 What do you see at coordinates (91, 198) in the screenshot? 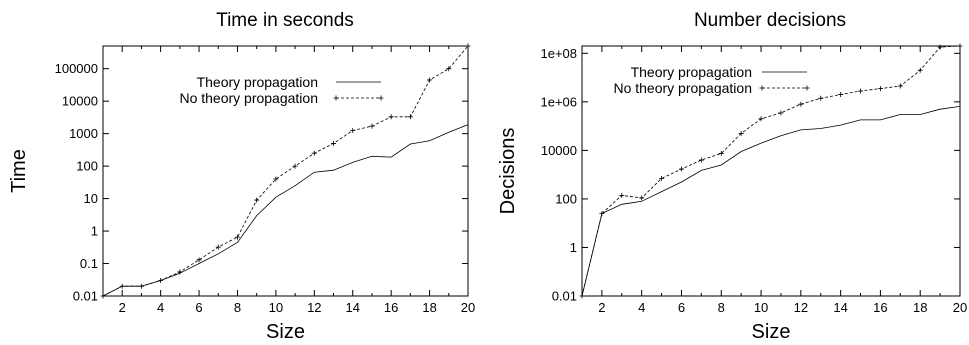
I see `y-tick-label: 10` at bounding box center [91, 198].